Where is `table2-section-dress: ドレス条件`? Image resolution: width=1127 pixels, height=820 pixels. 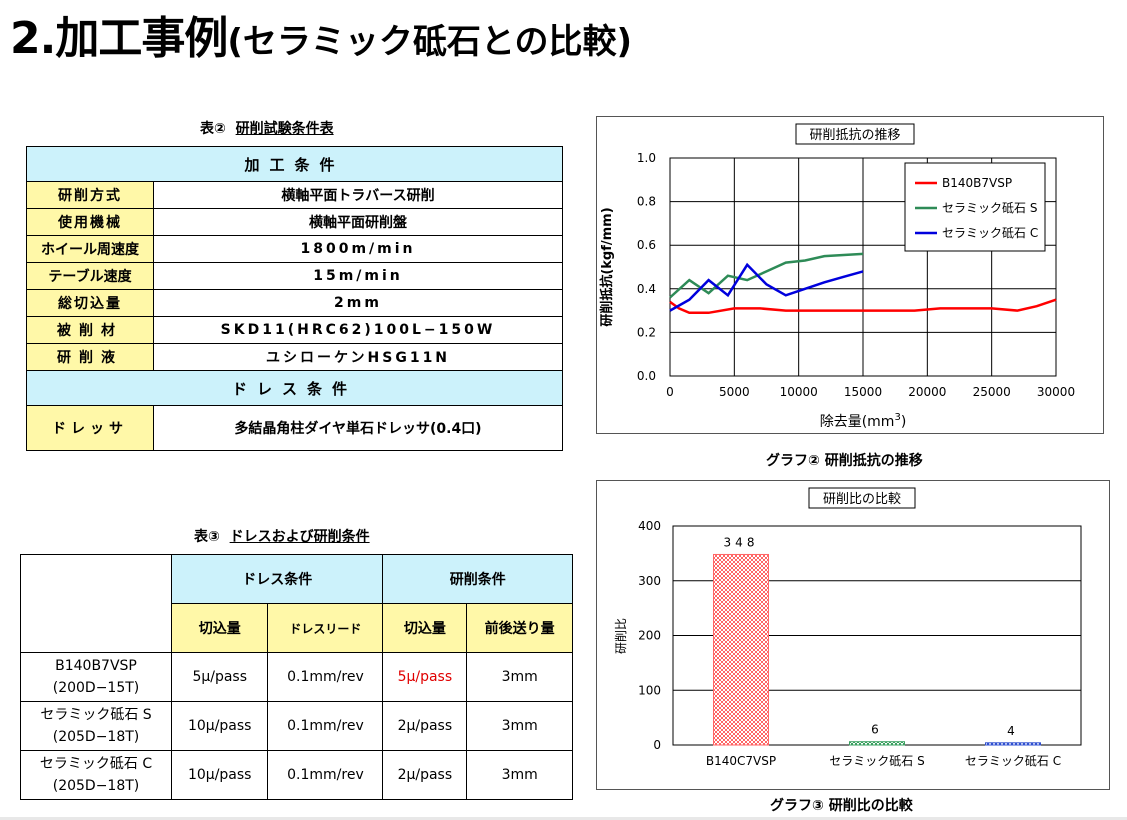 table2-section-dress: ドレス条件 is located at coordinates (294, 388).